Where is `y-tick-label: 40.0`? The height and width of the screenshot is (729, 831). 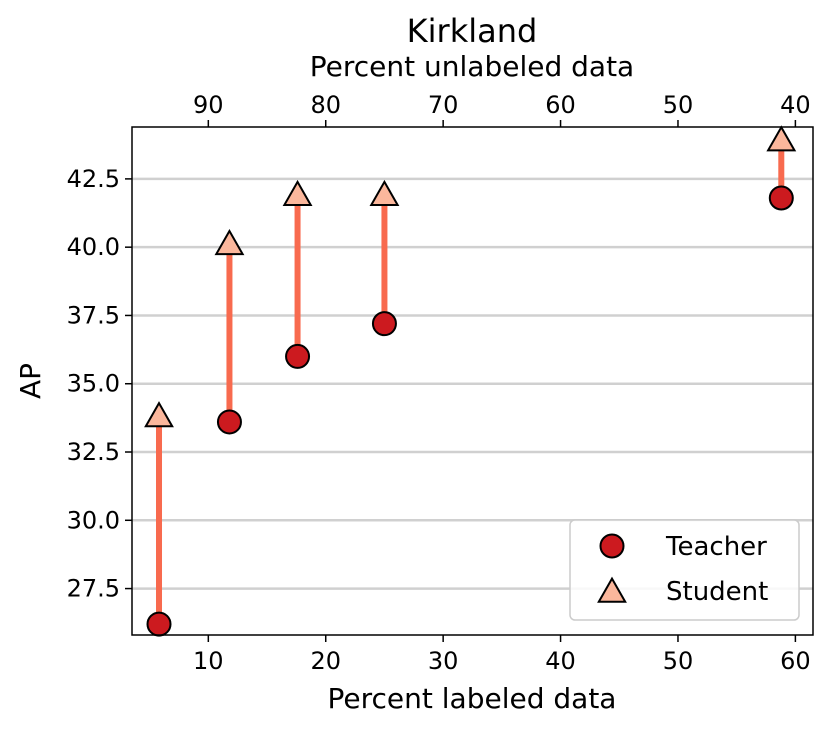 y-tick-label: 40.0 is located at coordinates (93, 247).